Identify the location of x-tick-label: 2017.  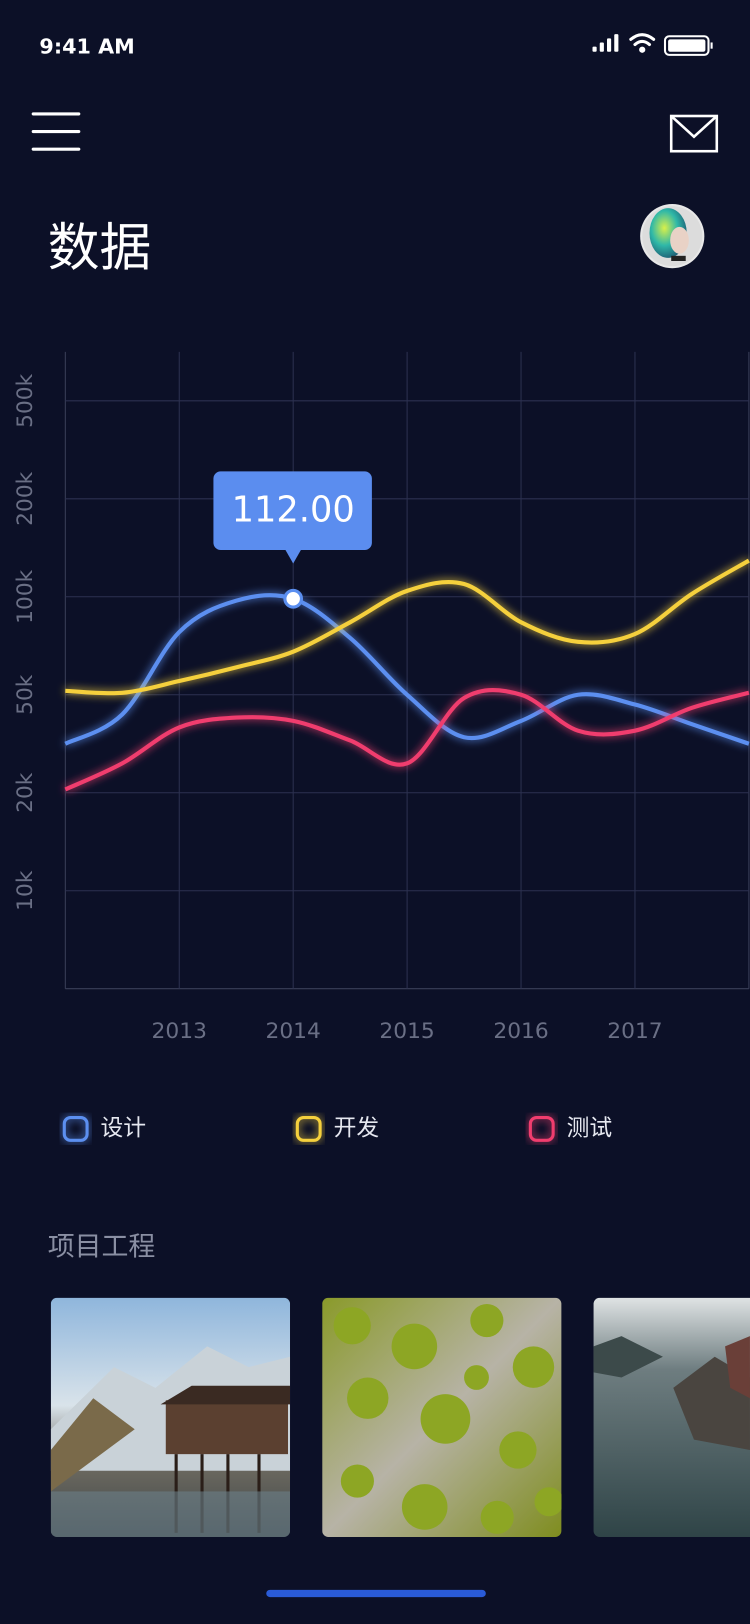
(634, 1031).